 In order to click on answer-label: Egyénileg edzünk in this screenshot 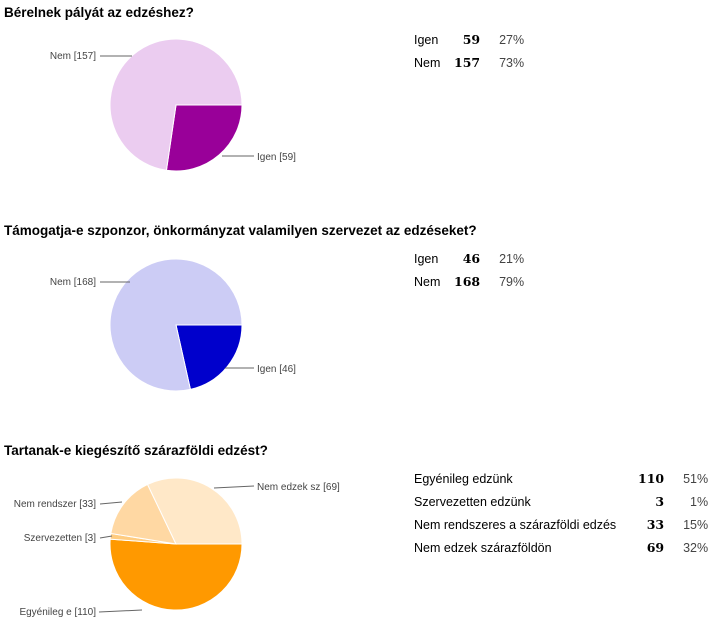, I will do `click(463, 478)`.